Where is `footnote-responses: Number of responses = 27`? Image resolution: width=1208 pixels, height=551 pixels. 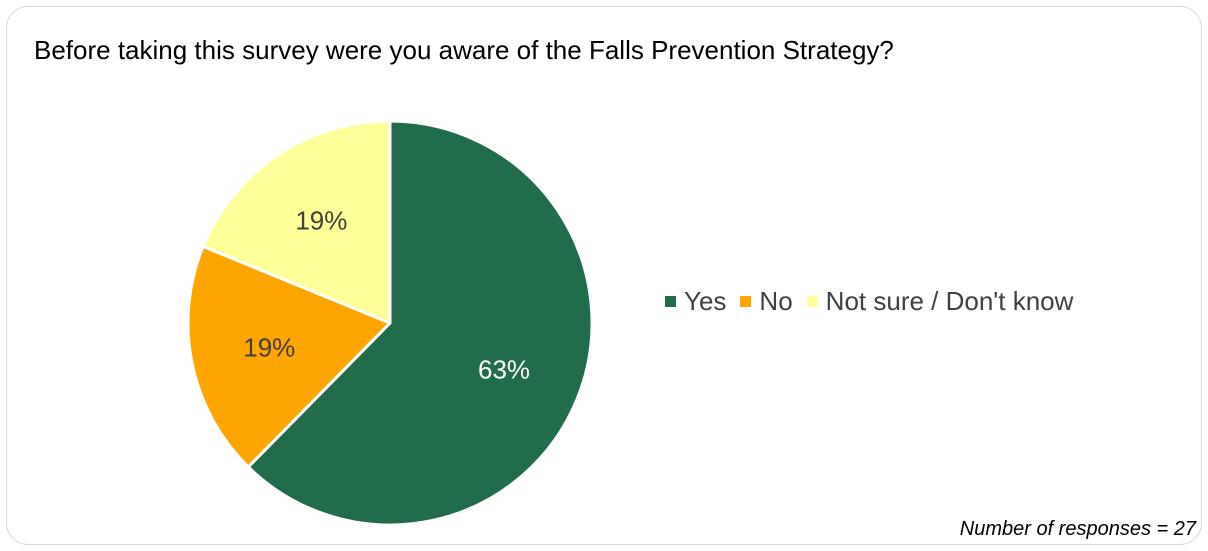
footnote-responses: Number of responses = 27 is located at coordinates (1077, 529).